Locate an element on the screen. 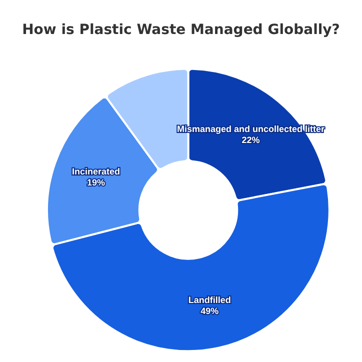 The height and width of the screenshot is (362, 362). data-label: 19% is located at coordinates (96, 182).